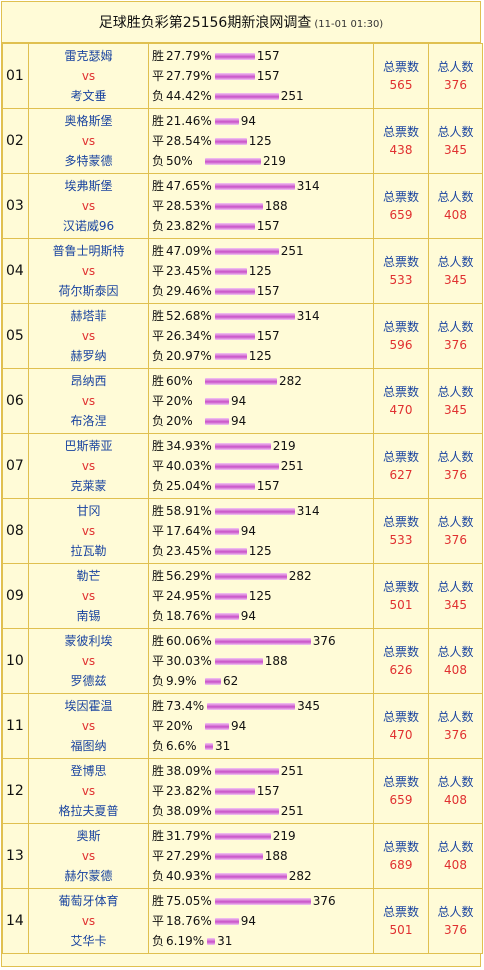  What do you see at coordinates (401, 475) in the screenshot?
I see `total-votes-value: 627` at bounding box center [401, 475].